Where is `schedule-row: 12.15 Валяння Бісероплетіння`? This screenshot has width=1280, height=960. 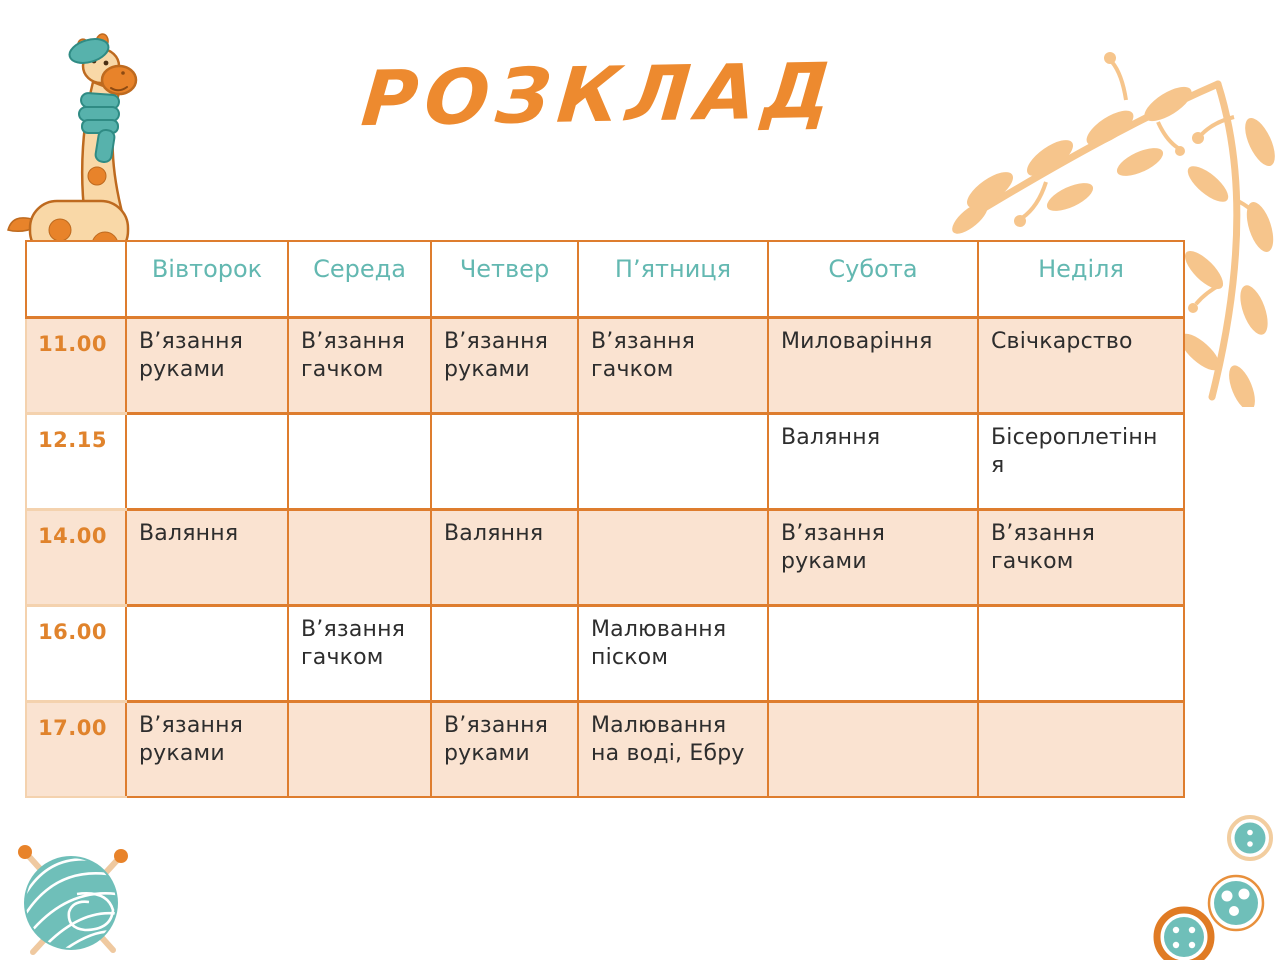
schedule-row: 12.15 Валяння Бісероплетіння is located at coordinates (605, 460).